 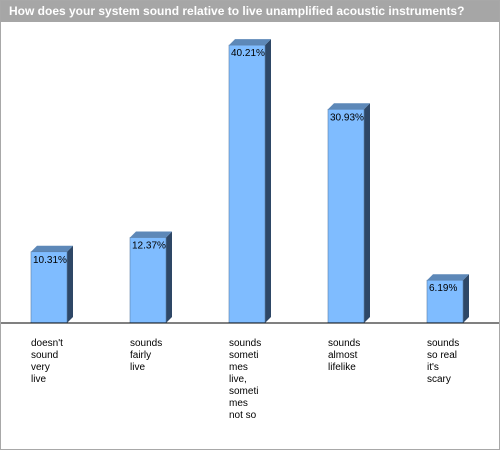 I want to click on x-tick-label: sounds someti mes live, someti mes not so, so click(x=245, y=379).